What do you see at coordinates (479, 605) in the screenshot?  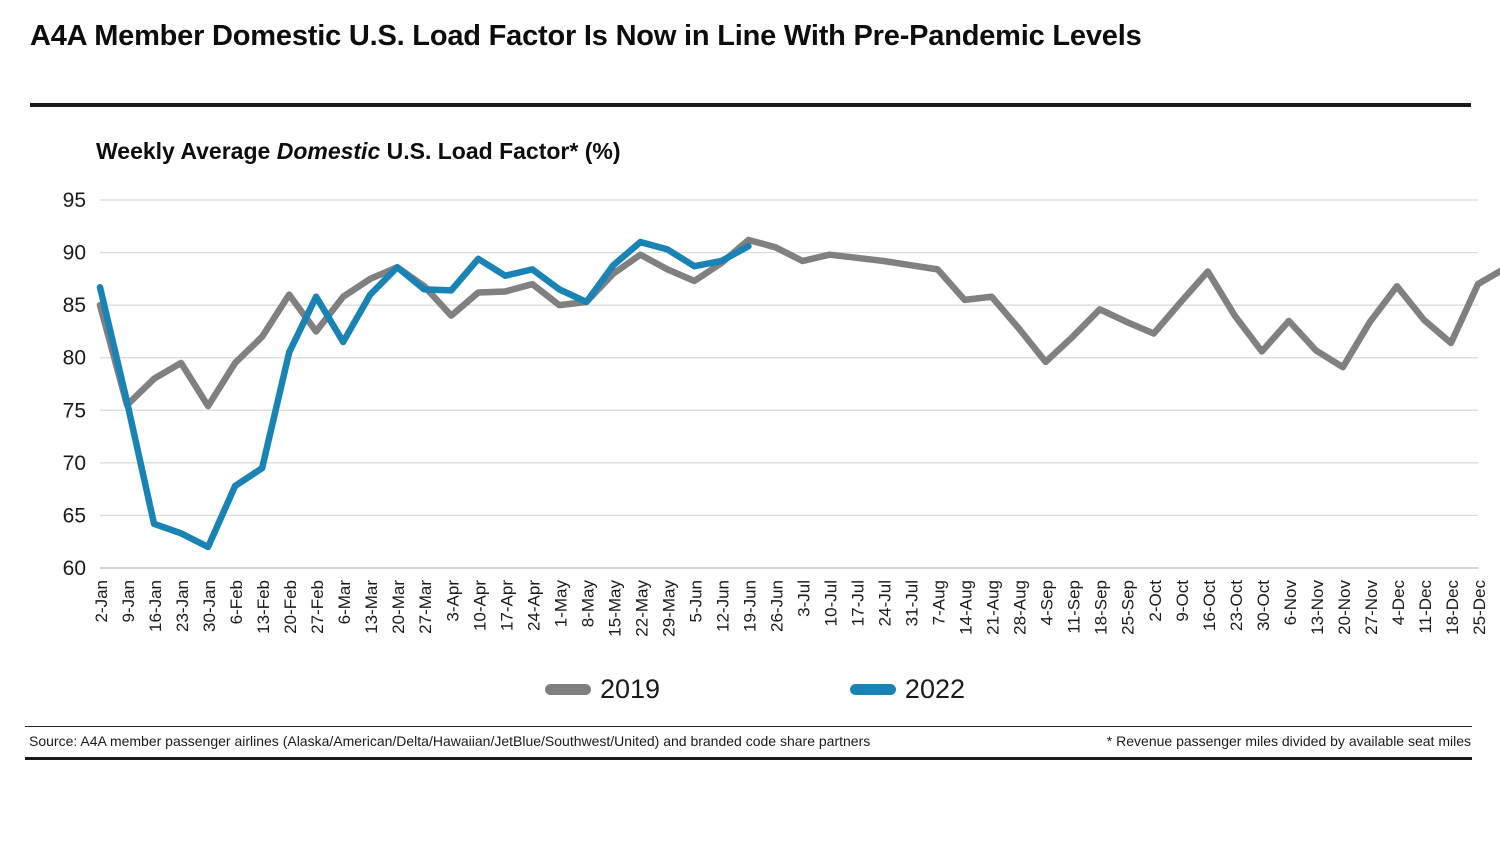 I see `x-axis-tick: 10-Apr` at bounding box center [479, 605].